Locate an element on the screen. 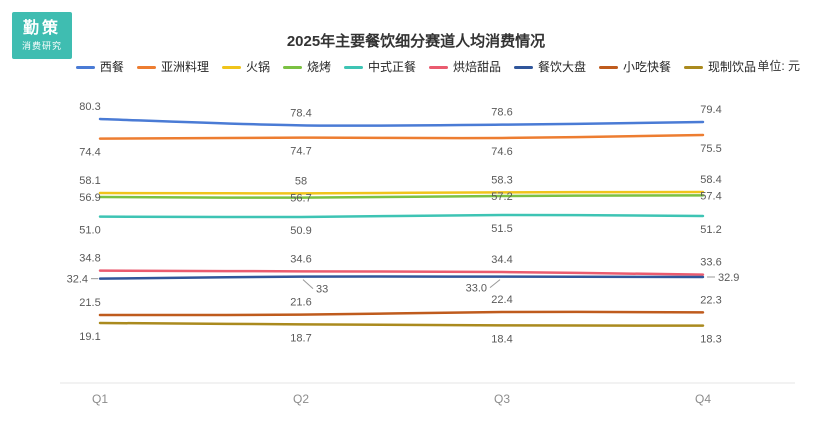 This screenshot has width=832, height=422. legend-item-label: 亚洲料理 is located at coordinates (184, 67).